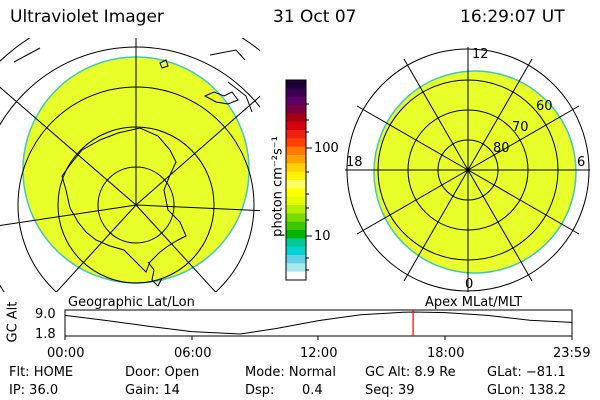 This screenshot has height=400, width=600. Describe the element at coordinates (13, 322) in the screenshot. I see `altitude-ylabel: GC Alt` at that location.